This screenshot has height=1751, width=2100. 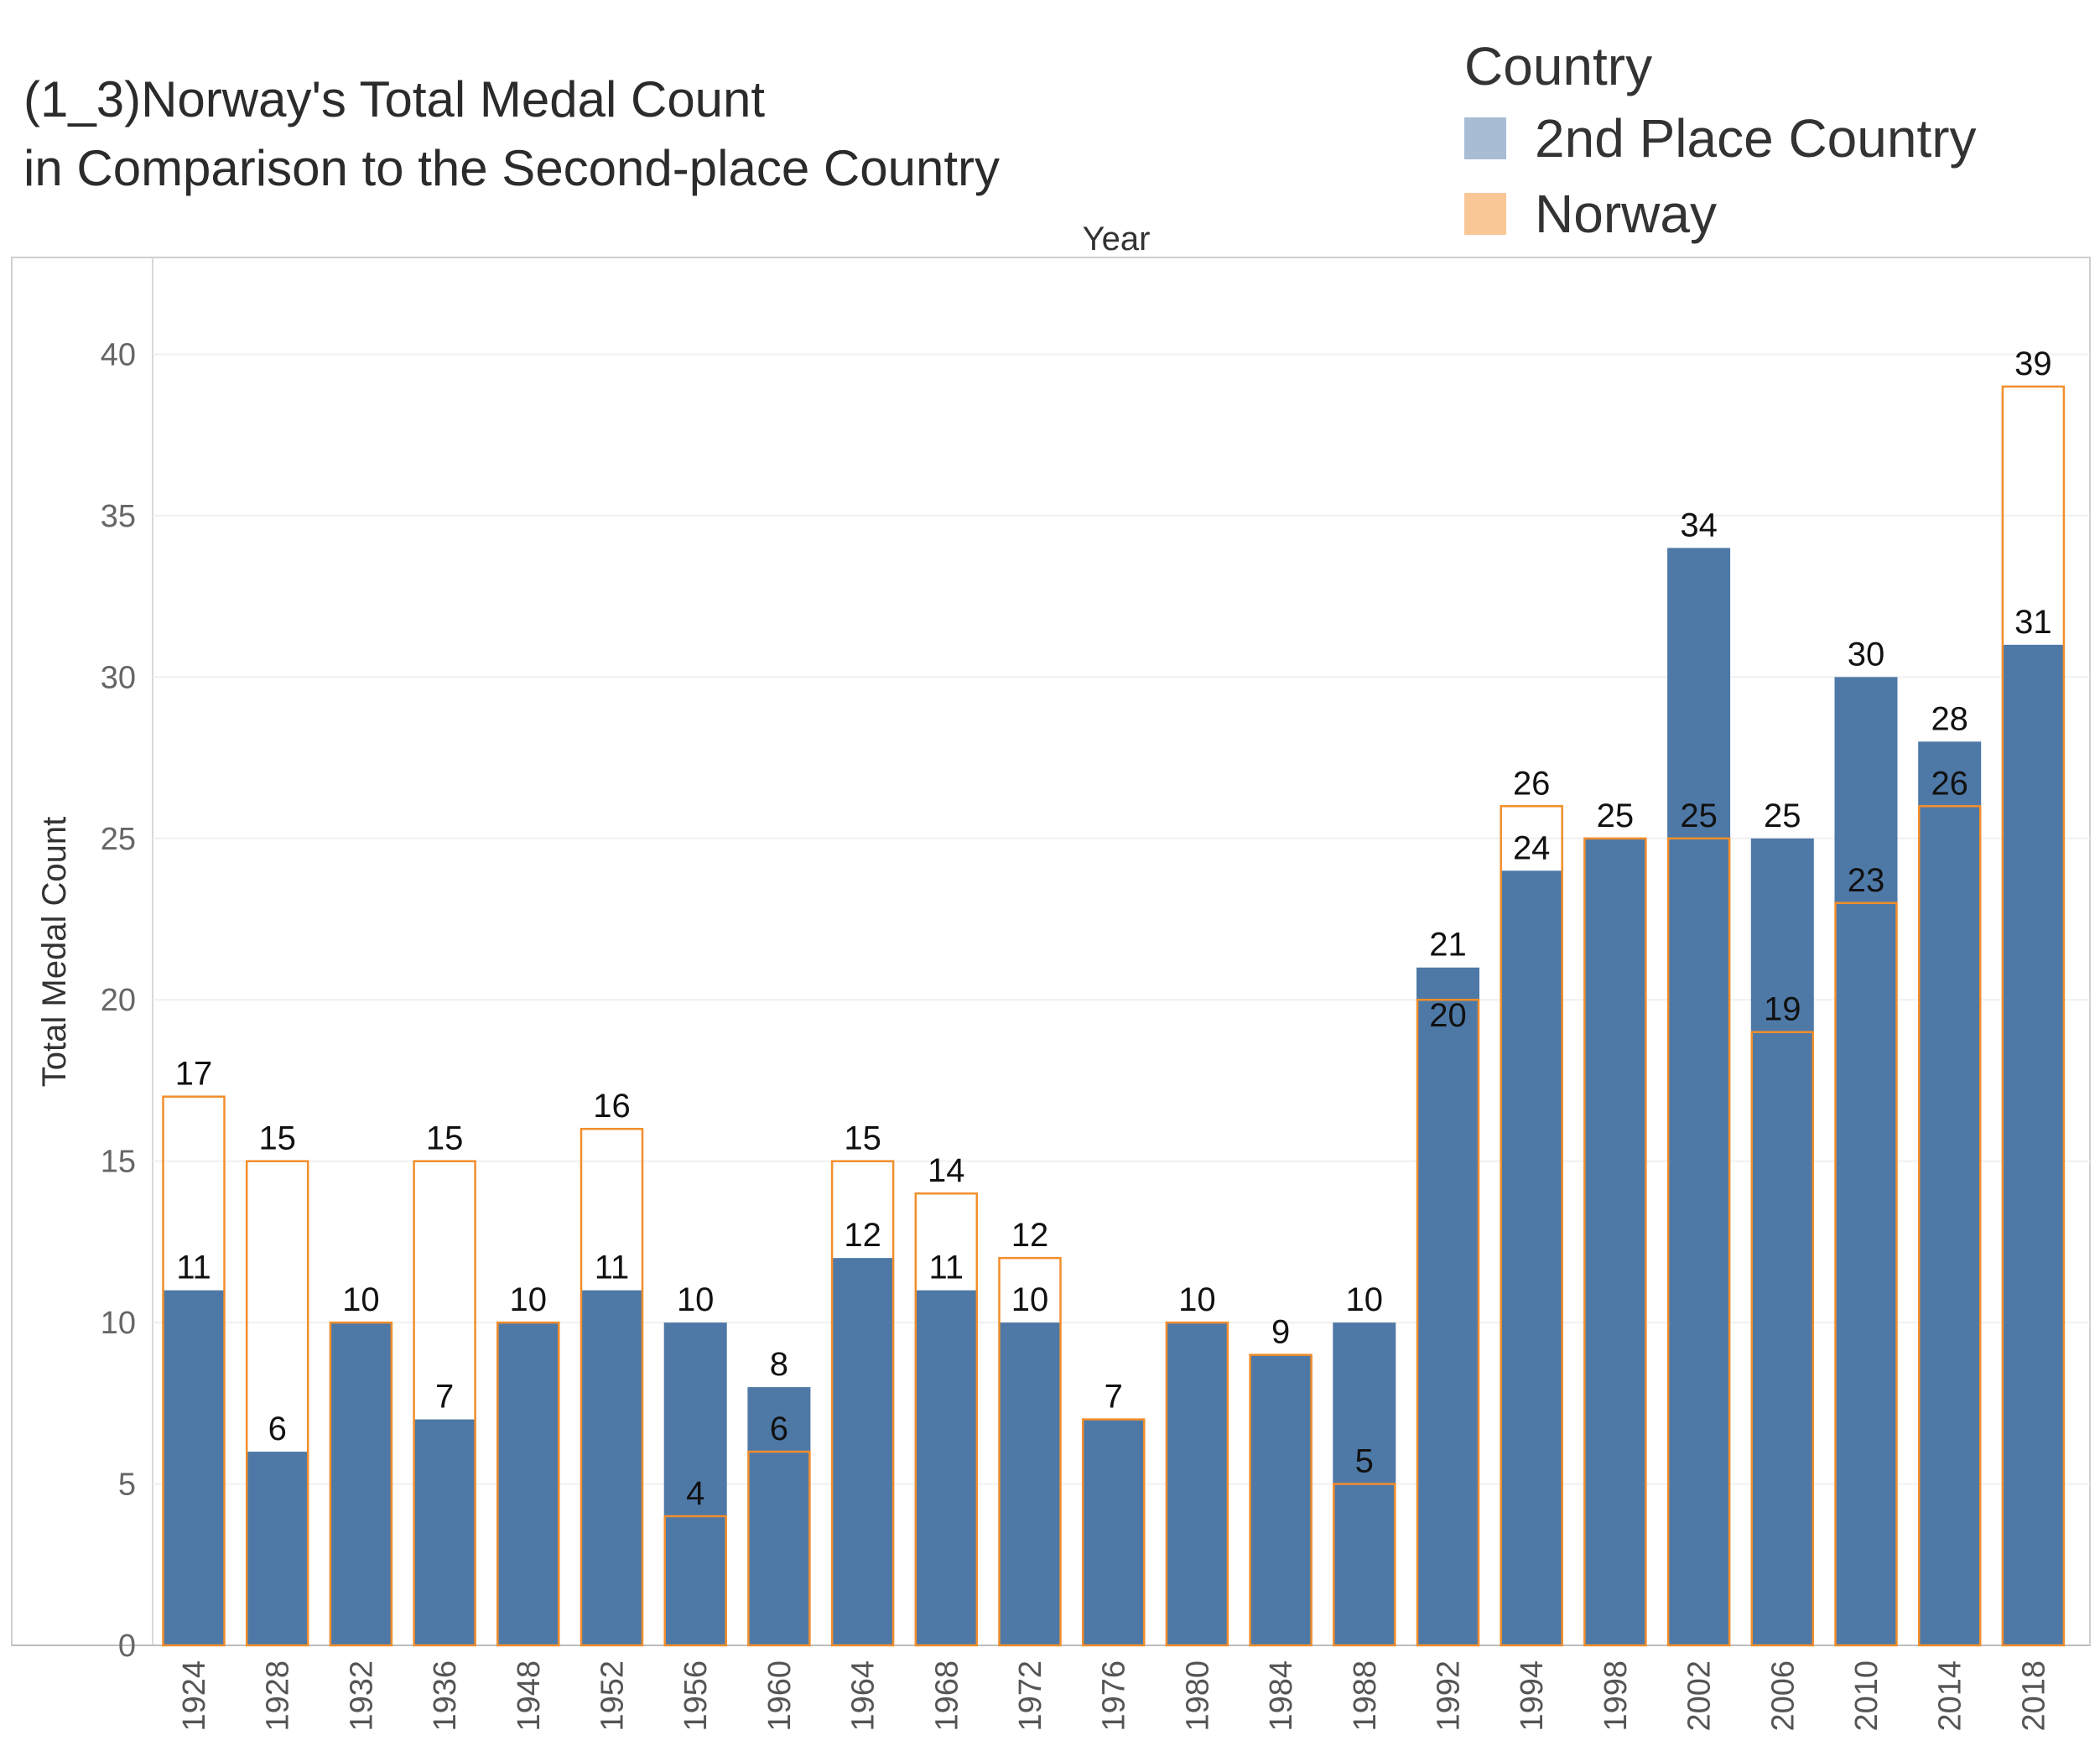 I want to click on chart-title-line-1: (1_3)Norway's Total Medal Count, so click(x=394, y=99).